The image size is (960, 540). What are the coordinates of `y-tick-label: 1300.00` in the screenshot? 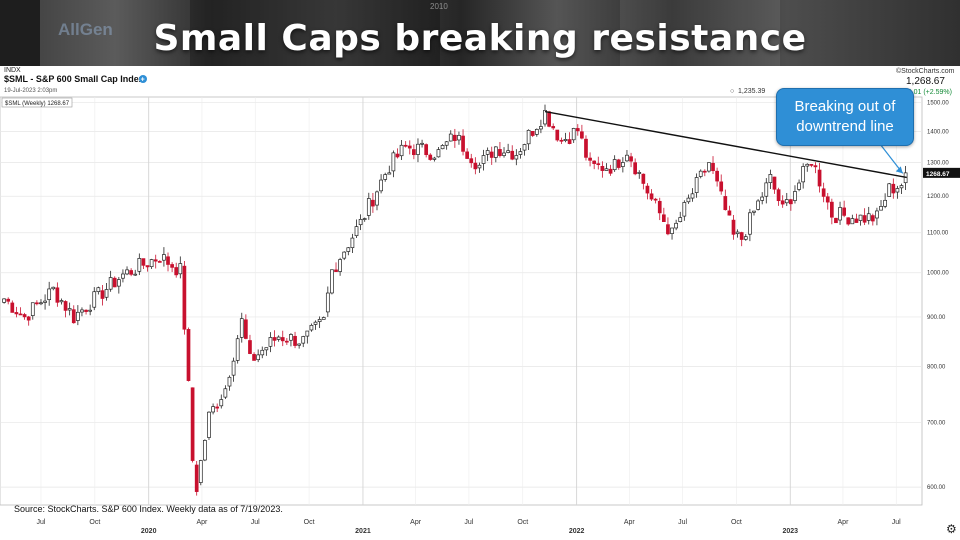 It's located at (938, 164).